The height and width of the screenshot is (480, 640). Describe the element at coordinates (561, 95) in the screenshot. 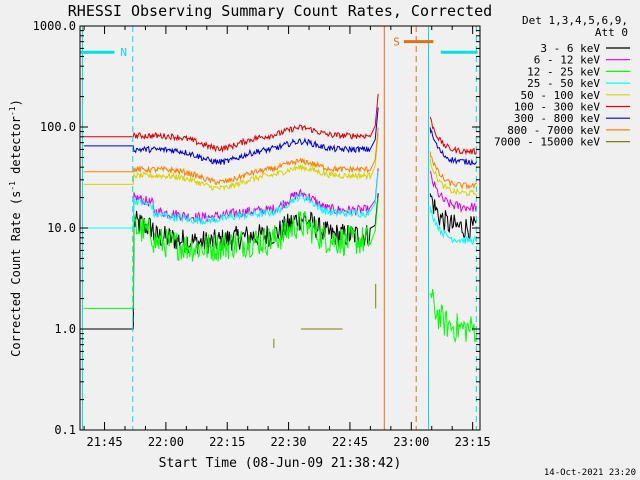

I see `legend-label: 50 - 100 keV` at that location.